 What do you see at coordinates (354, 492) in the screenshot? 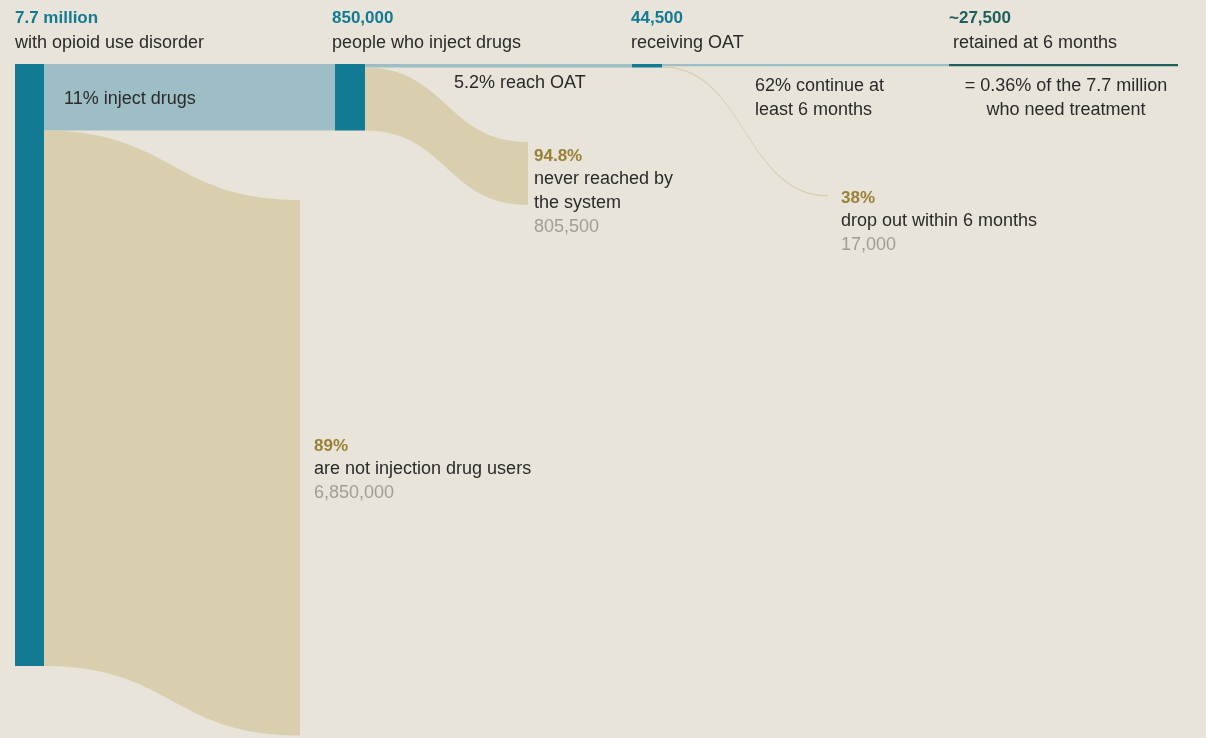
I see `text: 6,850,000` at bounding box center [354, 492].